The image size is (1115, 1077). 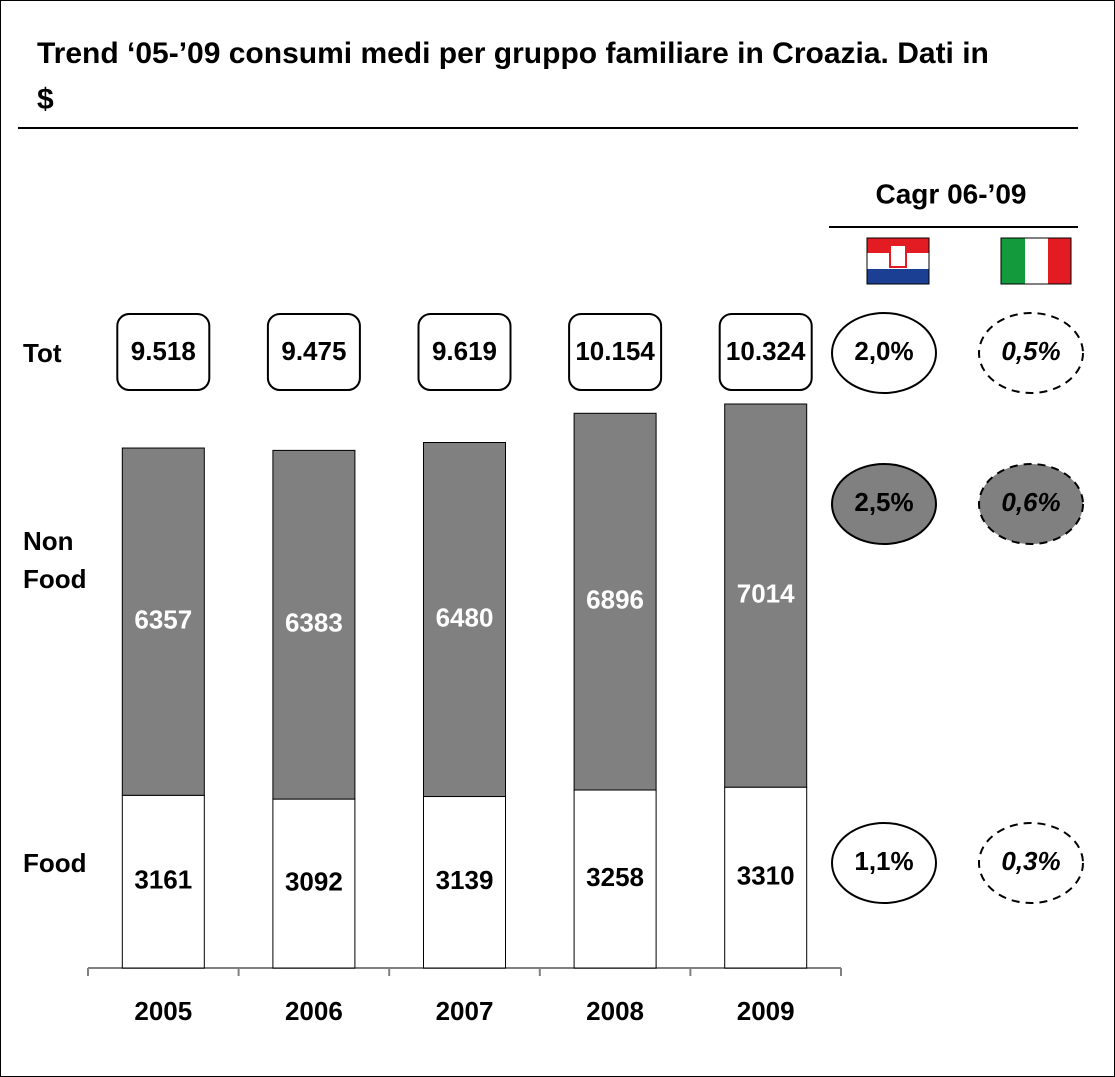 I want to click on total-label: 9.475, so click(x=313, y=351).